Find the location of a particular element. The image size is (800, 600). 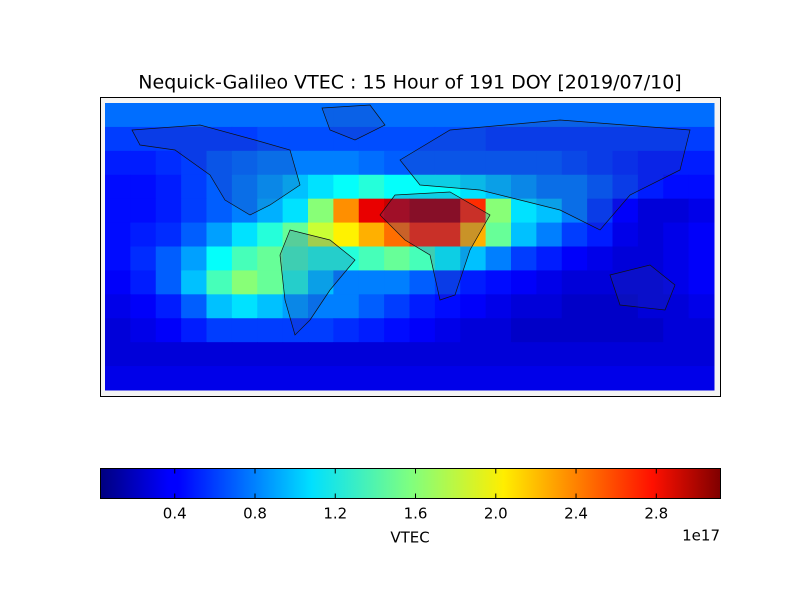

colorbar-tick-label: 0.8 is located at coordinates (255, 514).